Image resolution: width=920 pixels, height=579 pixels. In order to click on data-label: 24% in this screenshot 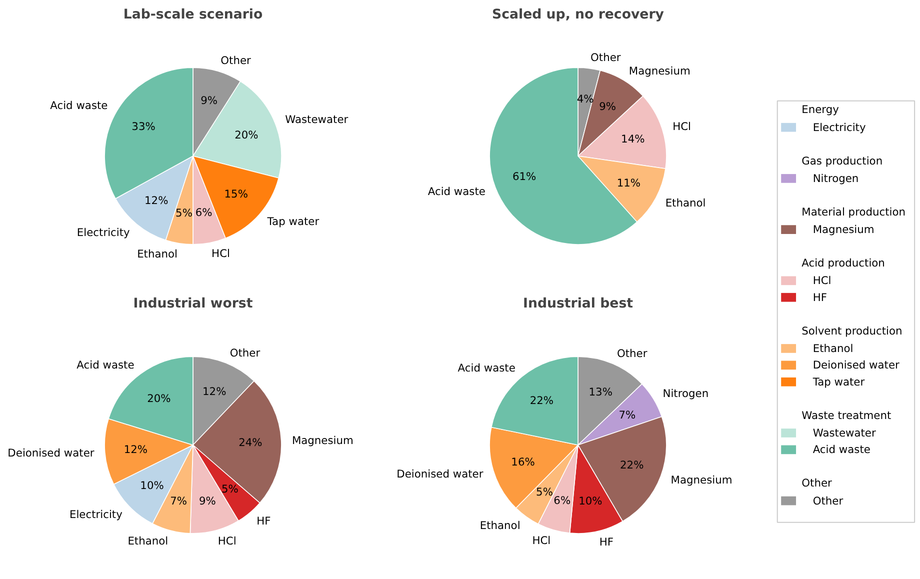, I will do `click(250, 442)`.